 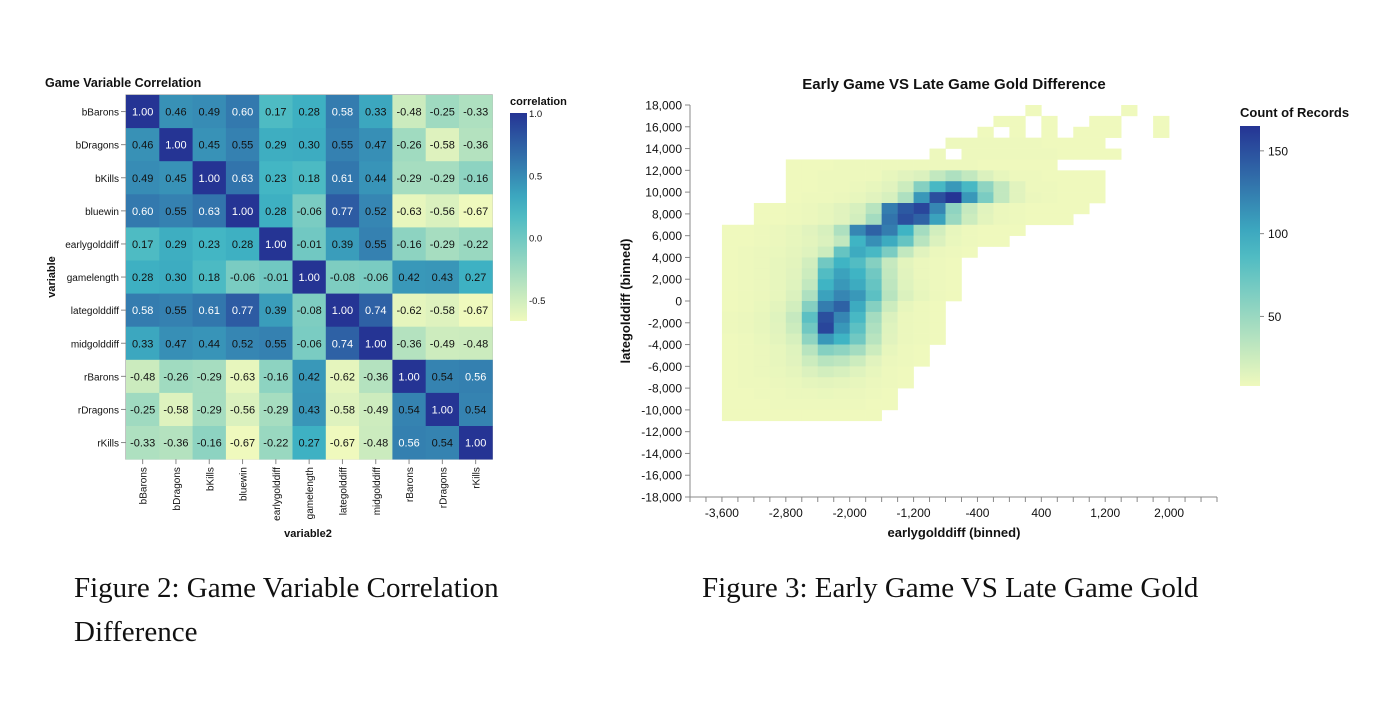 What do you see at coordinates (136, 632) in the screenshot?
I see `figure-2-caption-line-2: Difference` at bounding box center [136, 632].